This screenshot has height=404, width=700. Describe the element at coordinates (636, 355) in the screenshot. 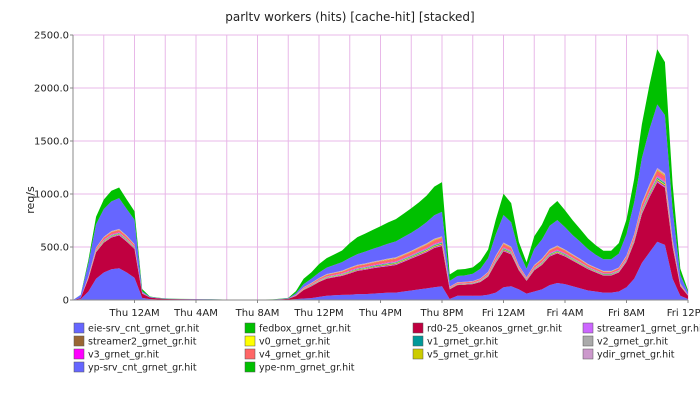

I see `legend-label-11: ydir_grnet_gr.hit` at that location.